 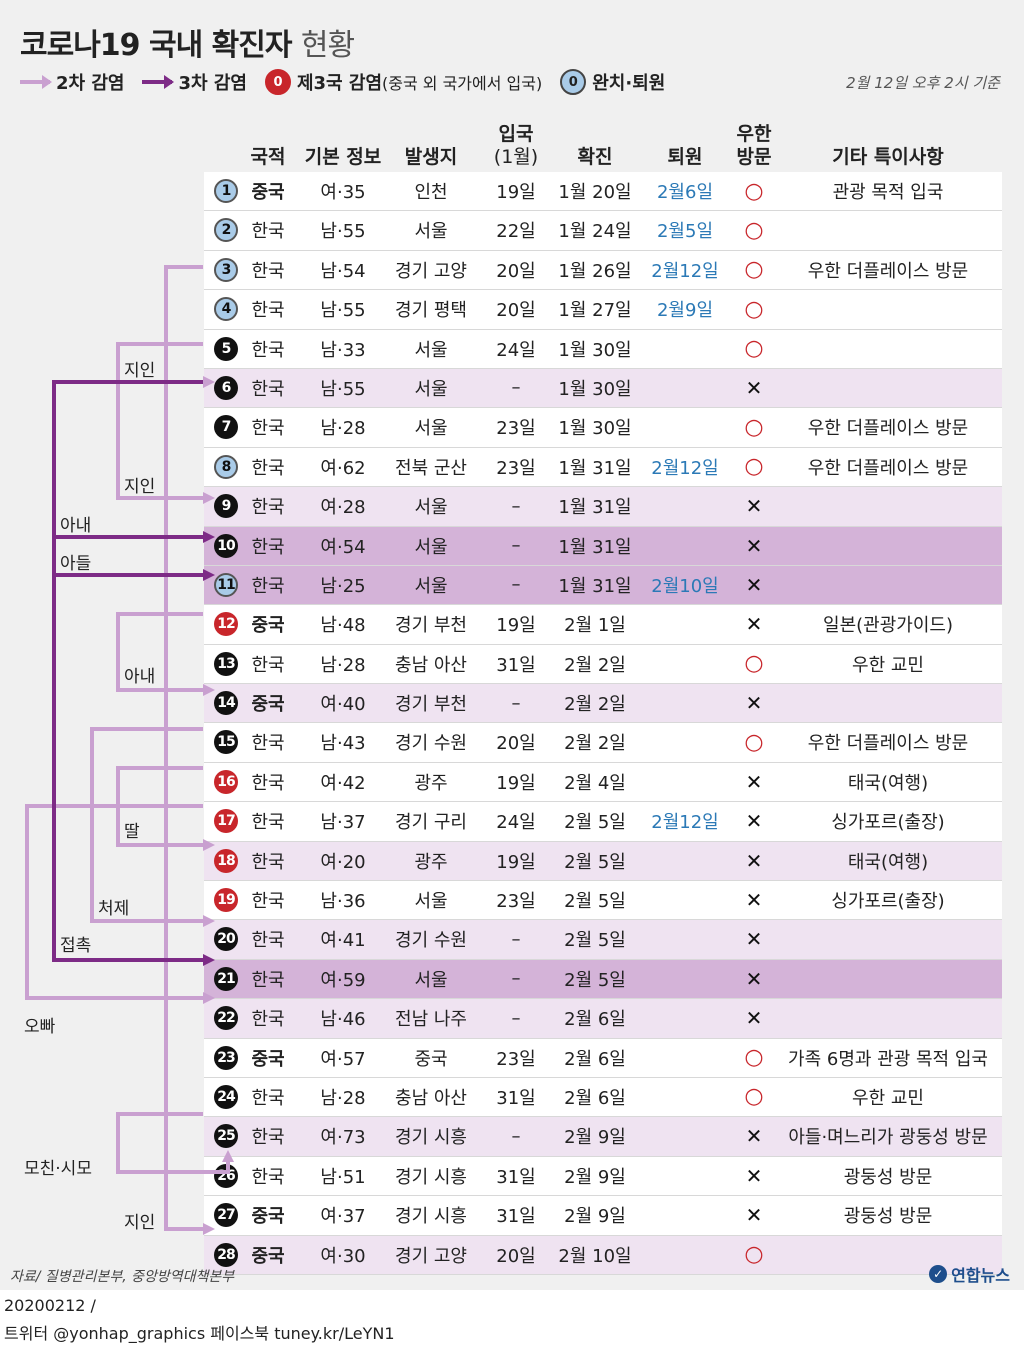 What do you see at coordinates (199, 1333) in the screenshot?
I see `footer-social: 트위터 @yonhap_graphics 페이스북 tuney.kr/LeYN1` at bounding box center [199, 1333].